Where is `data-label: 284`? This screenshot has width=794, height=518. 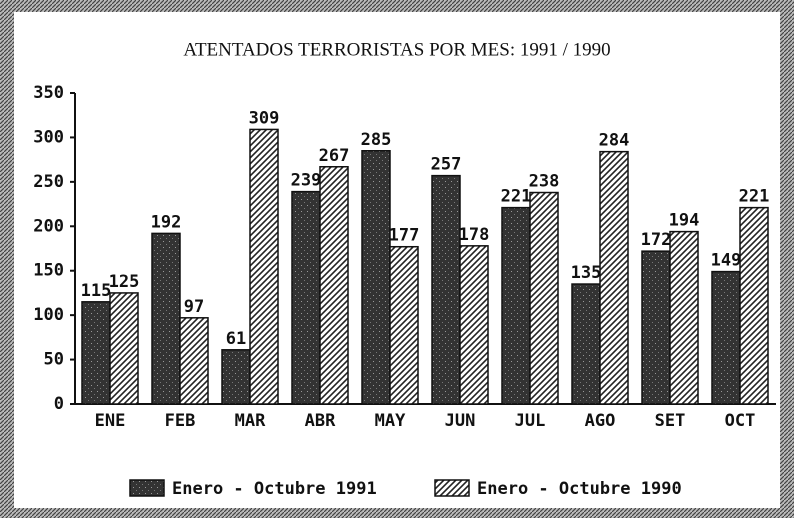 data-label: 284 is located at coordinates (614, 141).